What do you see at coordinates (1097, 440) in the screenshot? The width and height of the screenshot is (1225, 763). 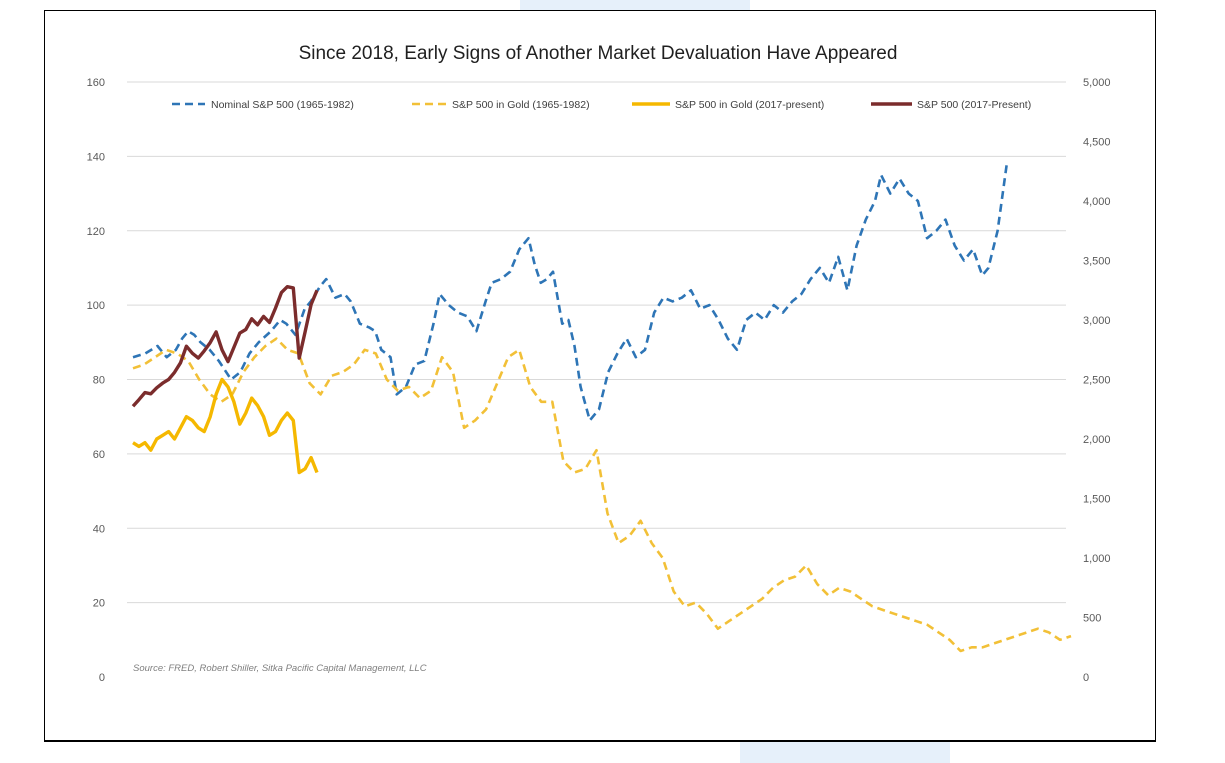 I see `right-tick-label: 2,000` at bounding box center [1097, 440].